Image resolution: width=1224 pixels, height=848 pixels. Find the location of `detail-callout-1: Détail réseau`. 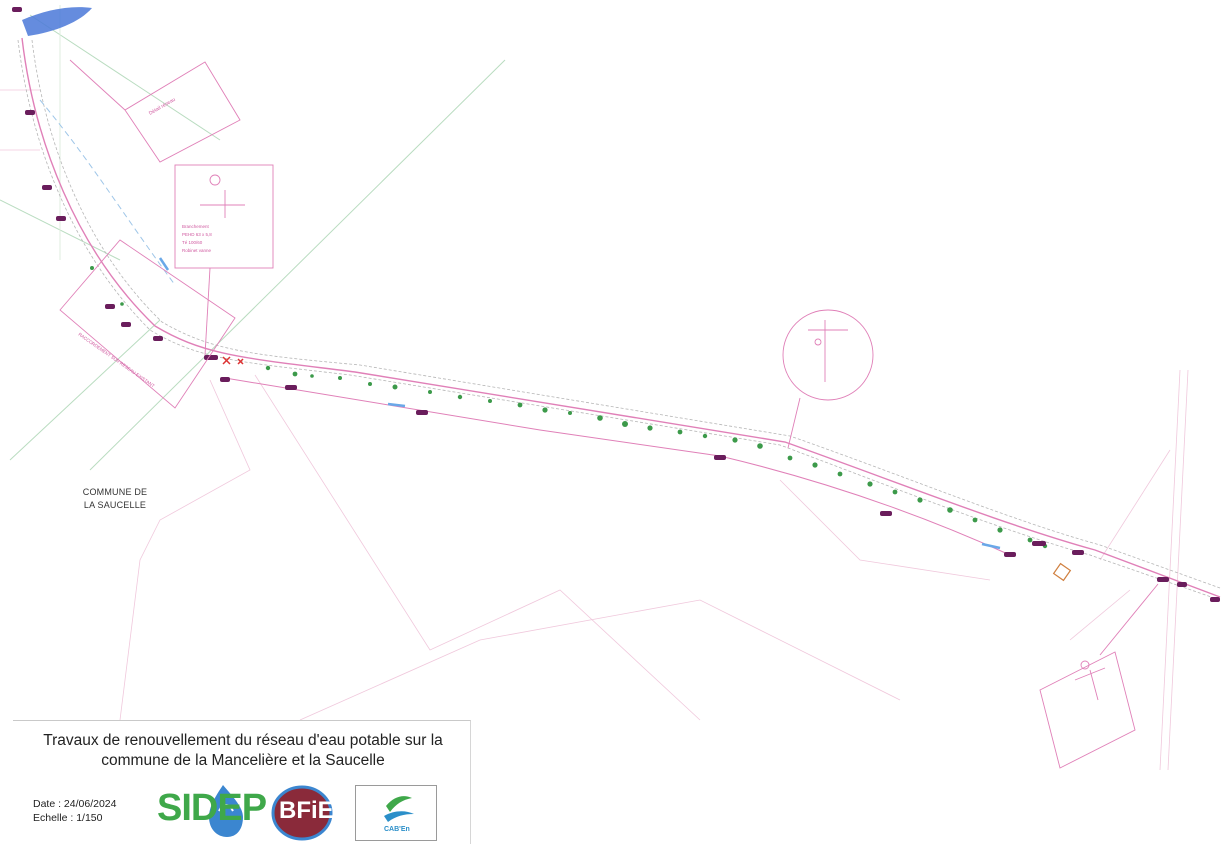

detail-callout-1: Détail réseau is located at coordinates (155, 111).